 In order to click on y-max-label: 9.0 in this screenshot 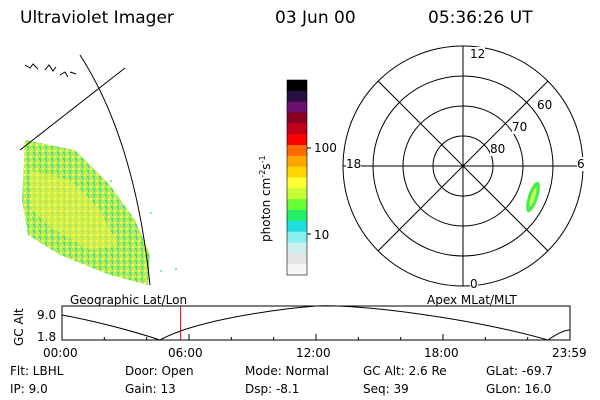, I will do `click(47, 315)`.